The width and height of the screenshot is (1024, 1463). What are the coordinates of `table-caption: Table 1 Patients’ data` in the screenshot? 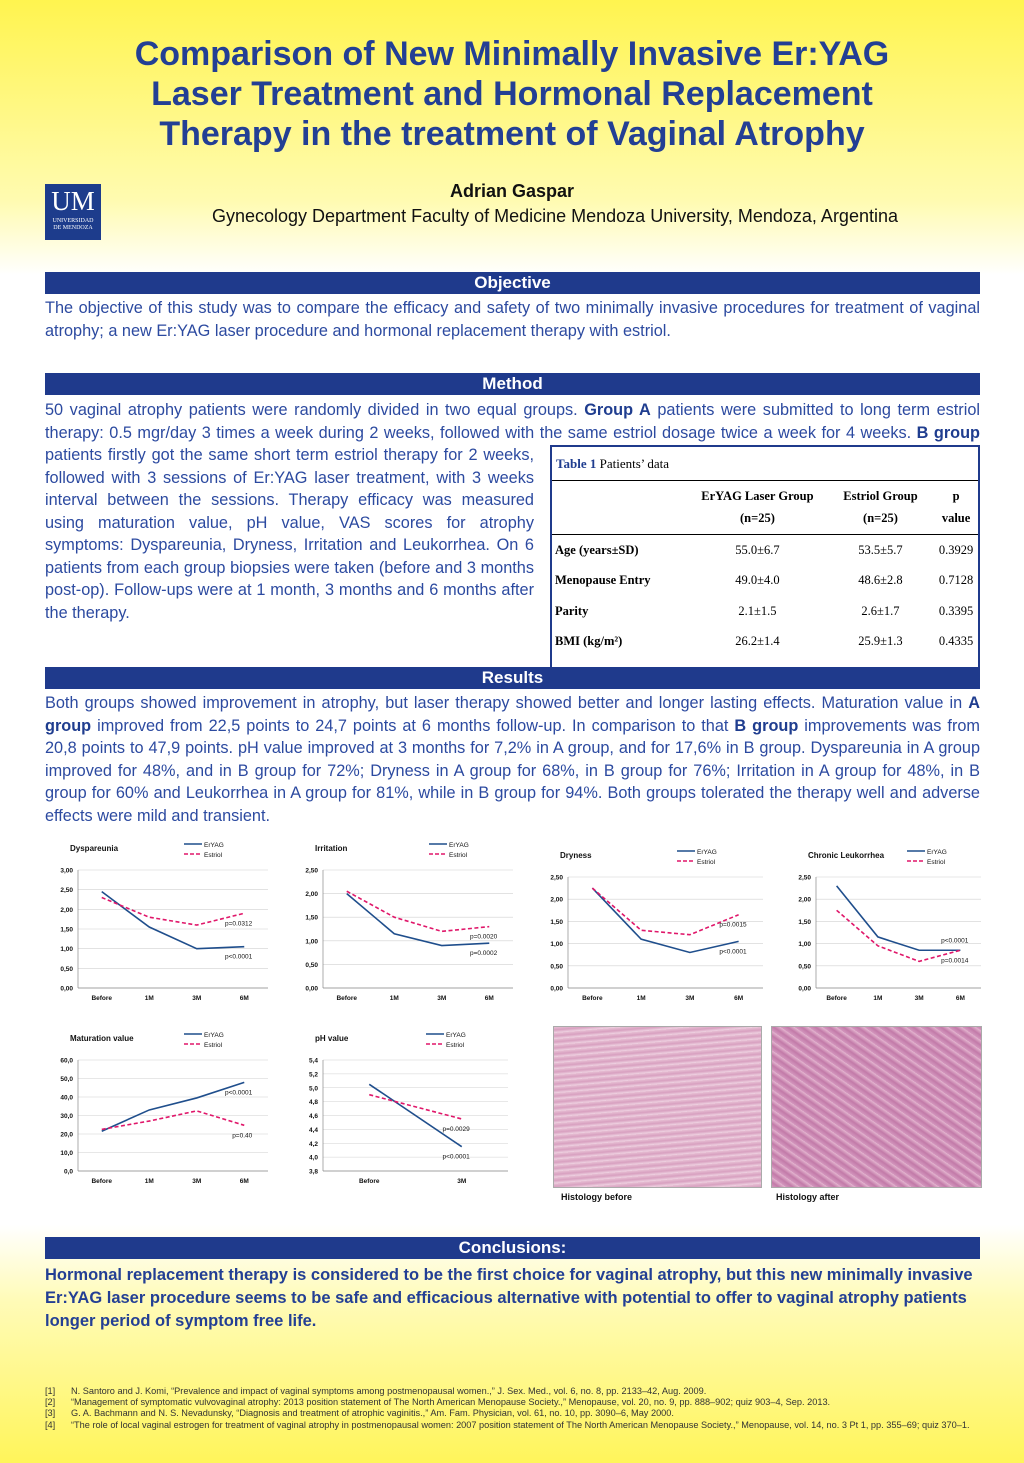 It's located at (765, 464).